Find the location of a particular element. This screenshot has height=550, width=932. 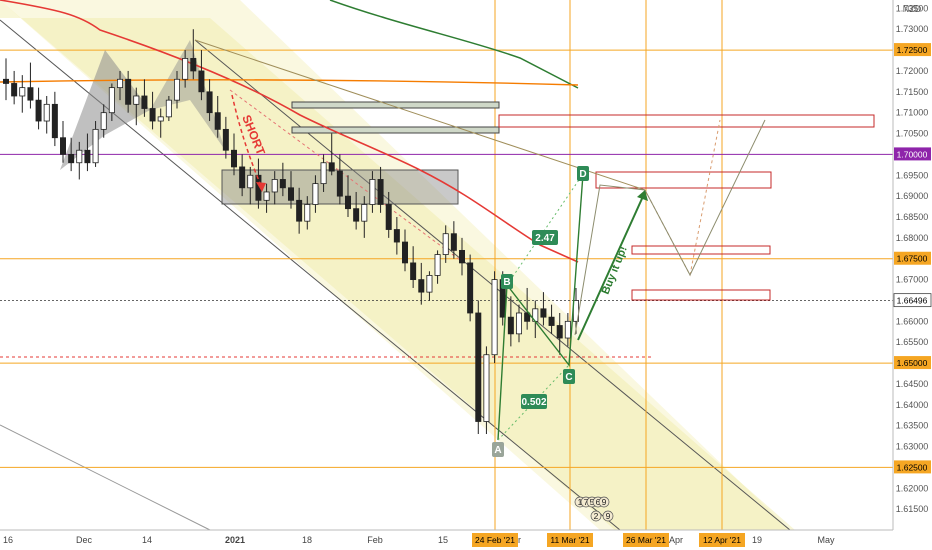

point-label-bg-d is located at coordinates (583, 173).